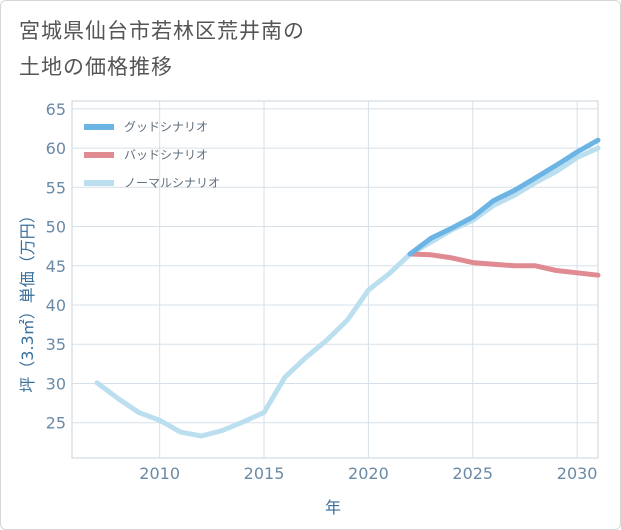 The height and width of the screenshot is (530, 621). I want to click on y-tick-labels: 25 30 35 40 45 50 55 60 65, so click(56, 266).